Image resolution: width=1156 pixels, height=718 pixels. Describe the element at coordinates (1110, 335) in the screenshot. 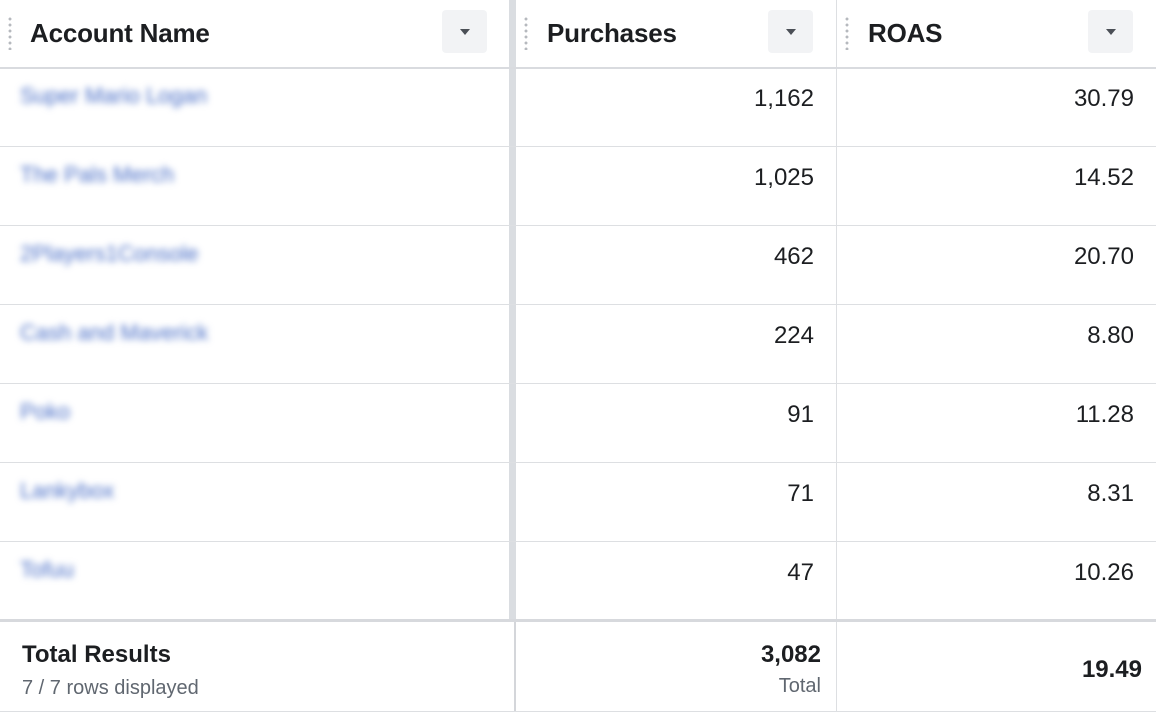

I see `roas-value: 8.80` at that location.